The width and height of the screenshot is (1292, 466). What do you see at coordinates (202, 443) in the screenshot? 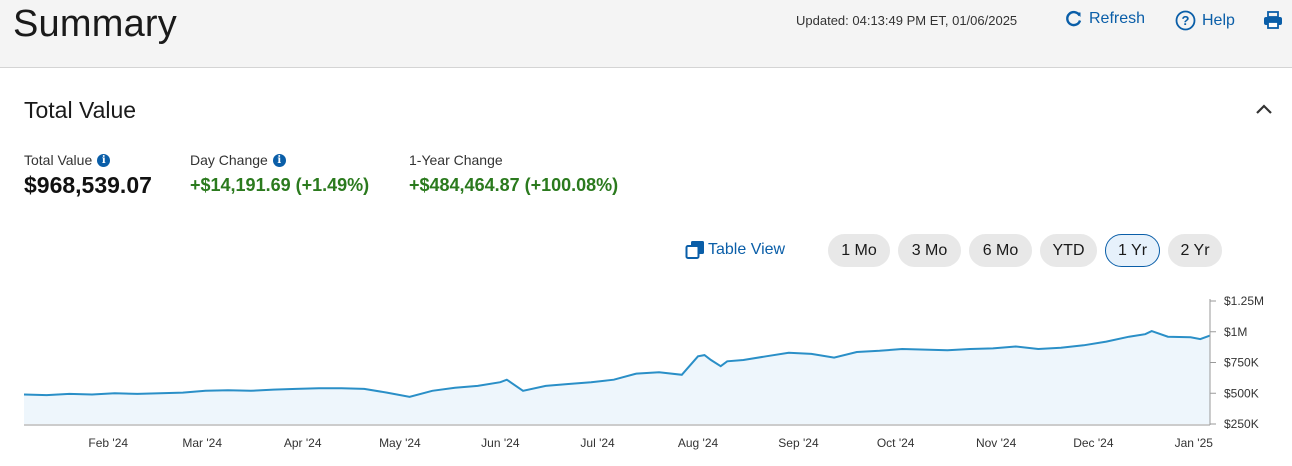
I see `x-tick-label: Mar '24` at bounding box center [202, 443].